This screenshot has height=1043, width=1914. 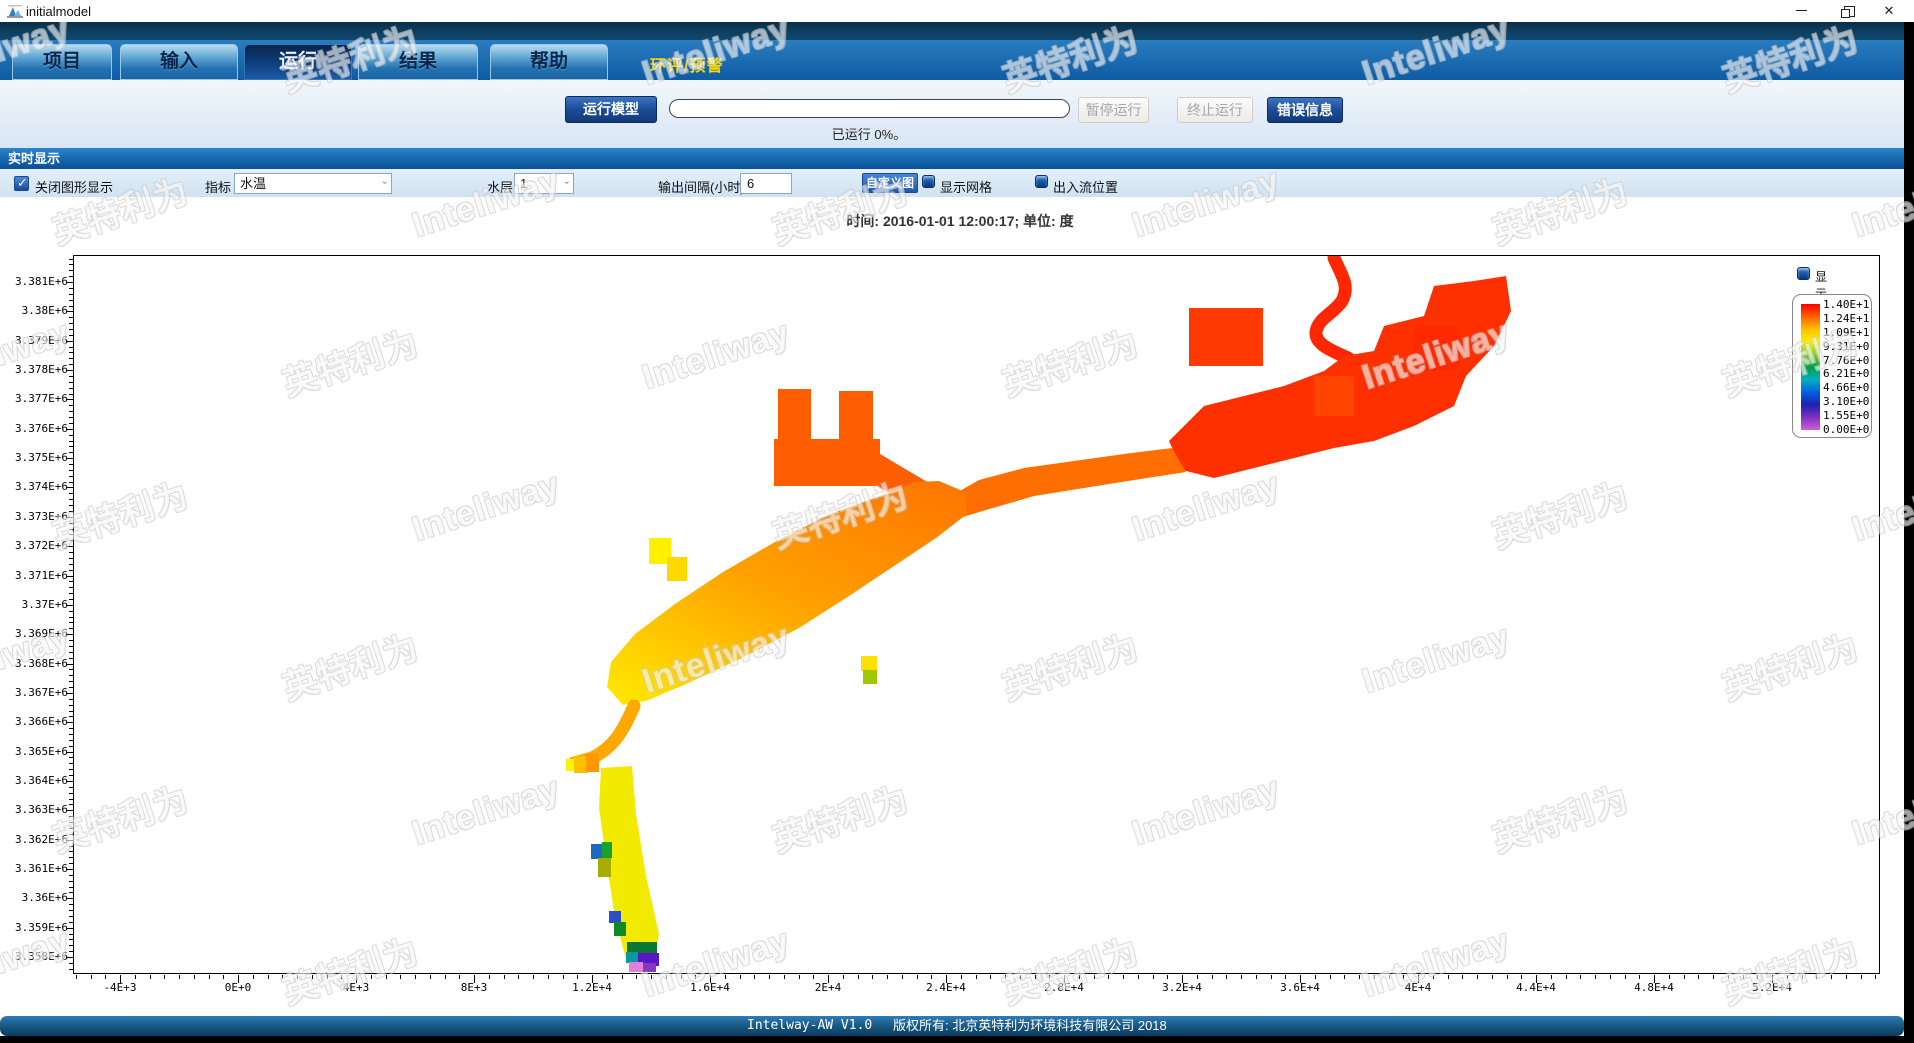 What do you see at coordinates (928, 181) in the screenshot?
I see `show-grid-icon` at bounding box center [928, 181].